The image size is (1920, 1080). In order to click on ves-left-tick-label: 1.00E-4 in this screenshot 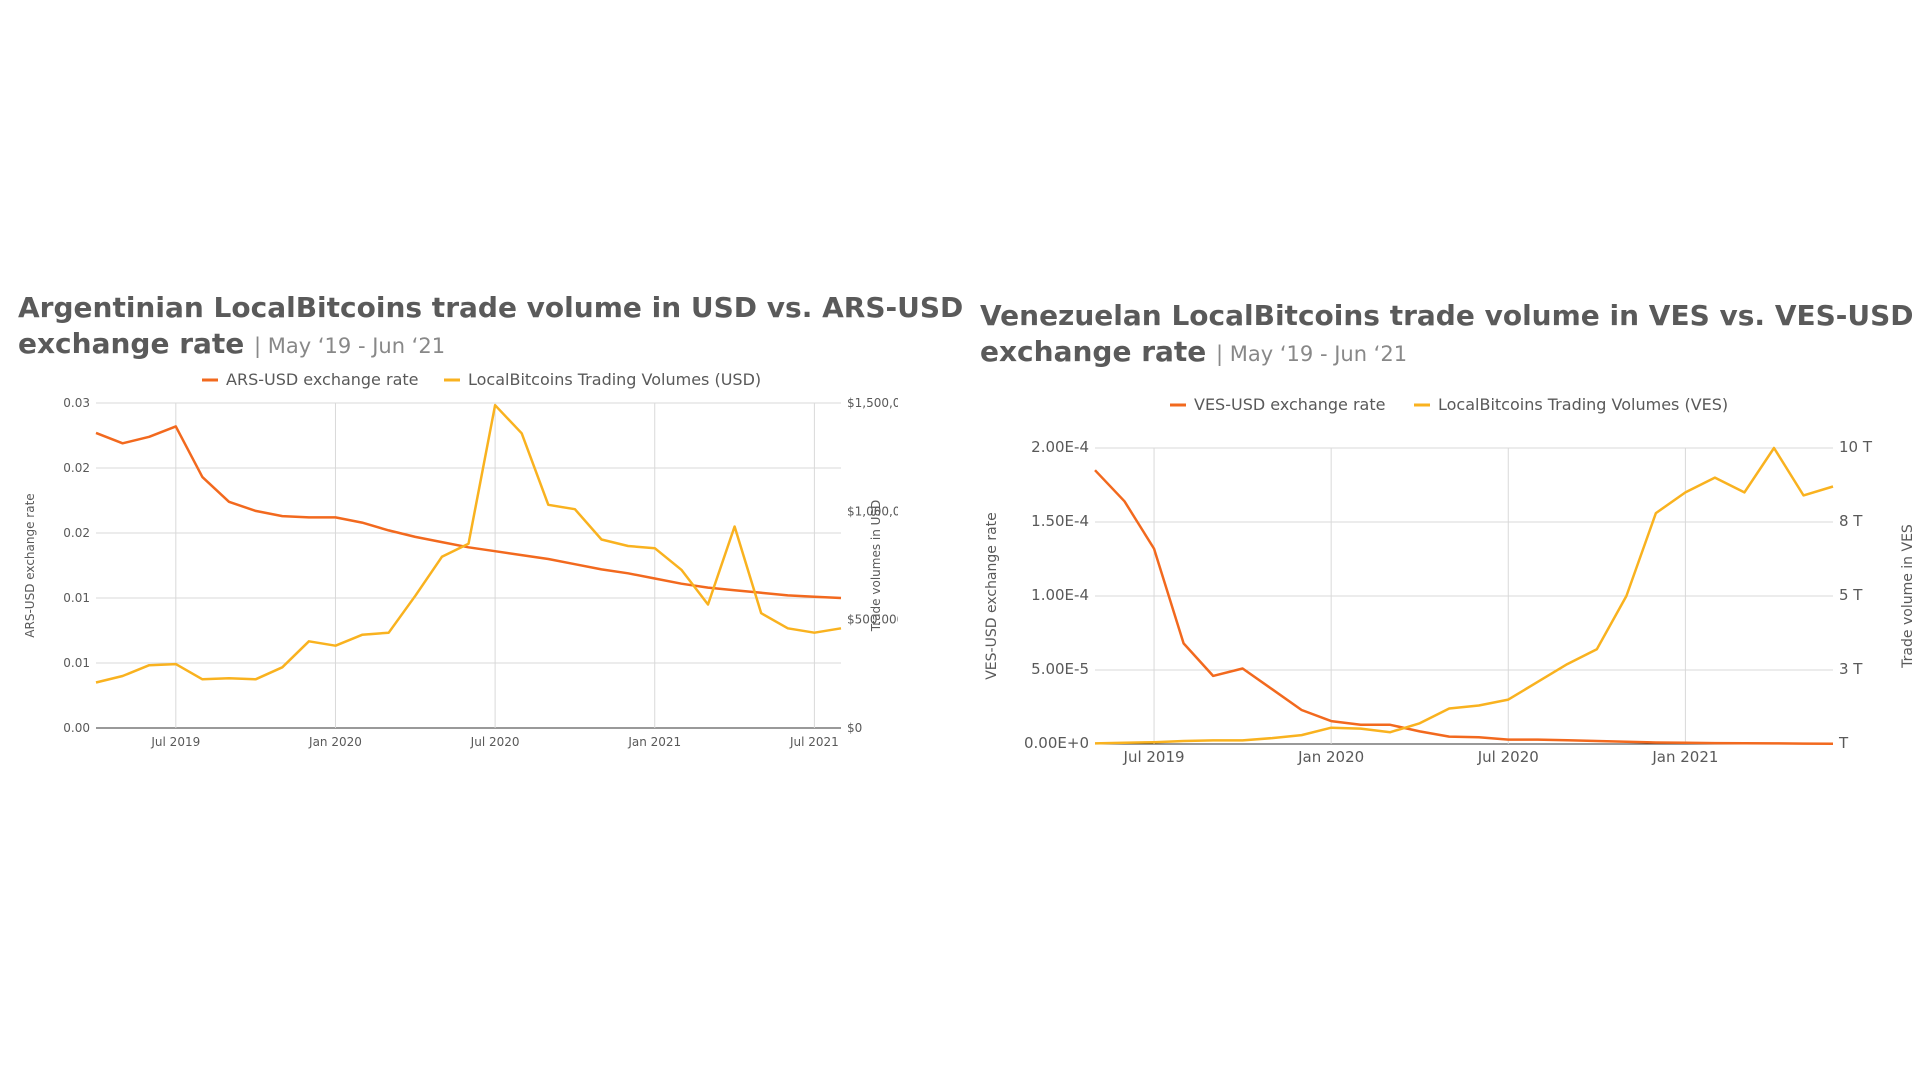, I will do `click(1060, 595)`.